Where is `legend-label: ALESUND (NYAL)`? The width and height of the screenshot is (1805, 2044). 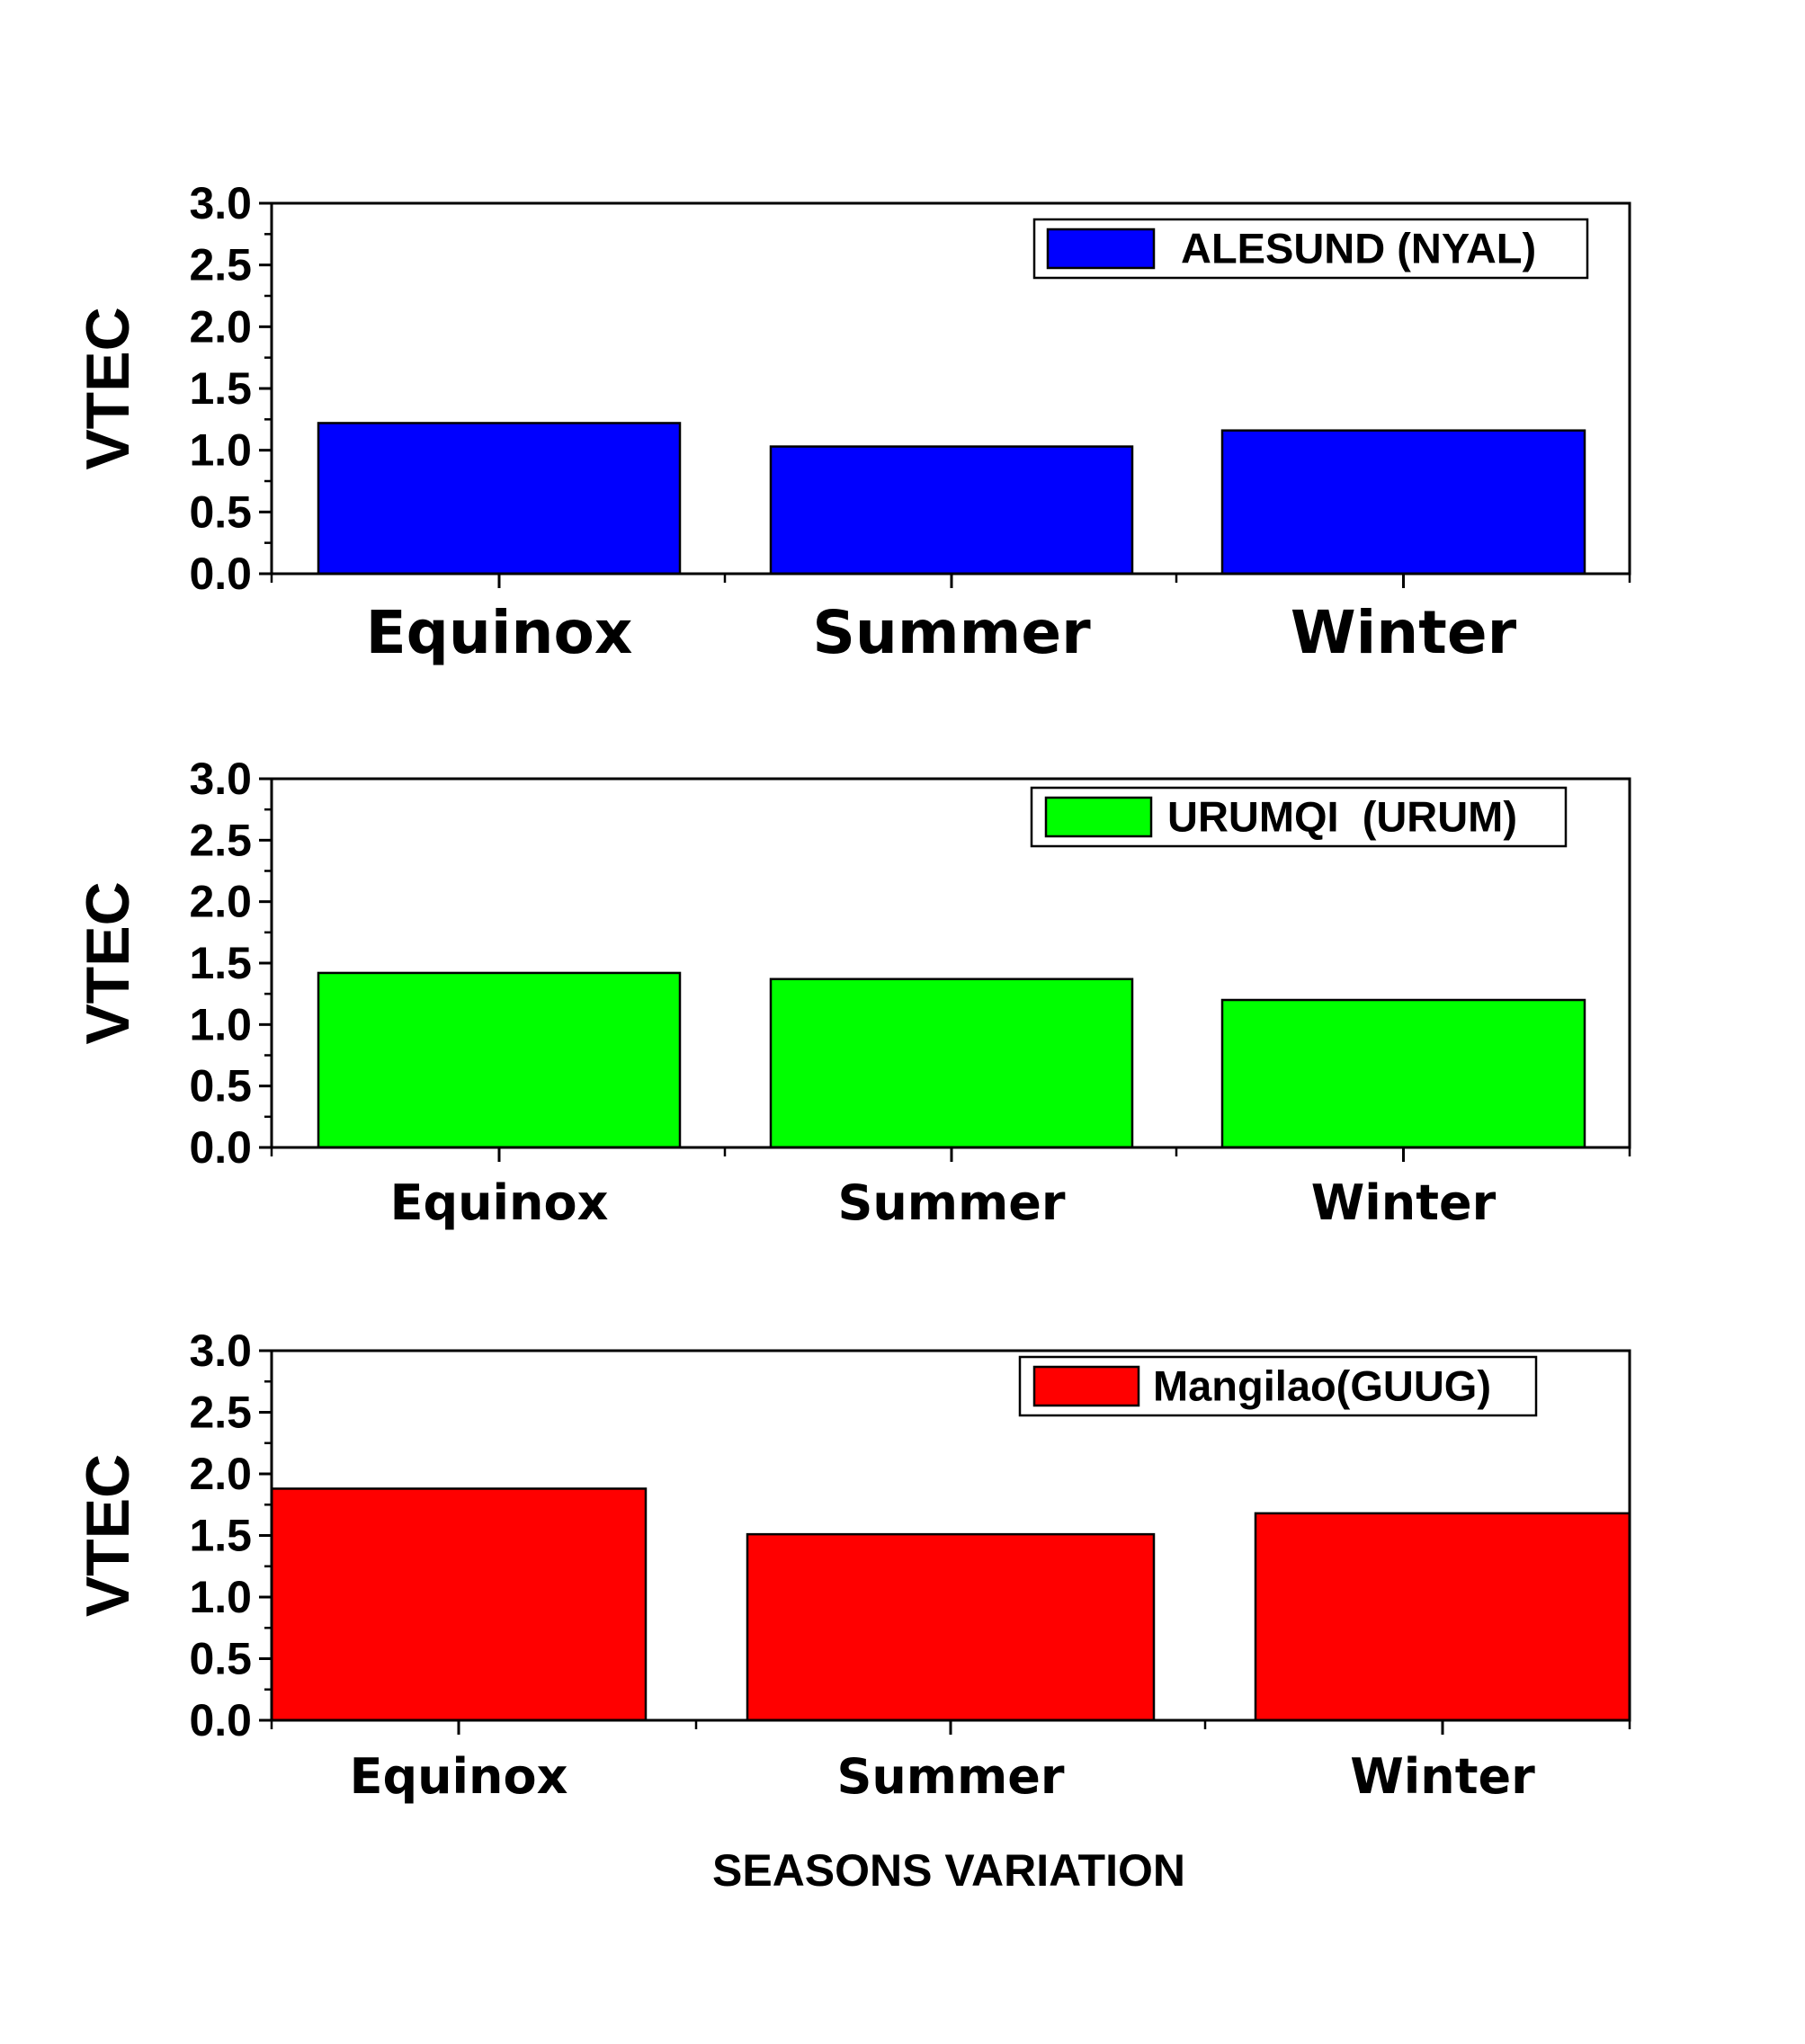
legend-label: ALESUND (NYAL) is located at coordinates (1358, 248).